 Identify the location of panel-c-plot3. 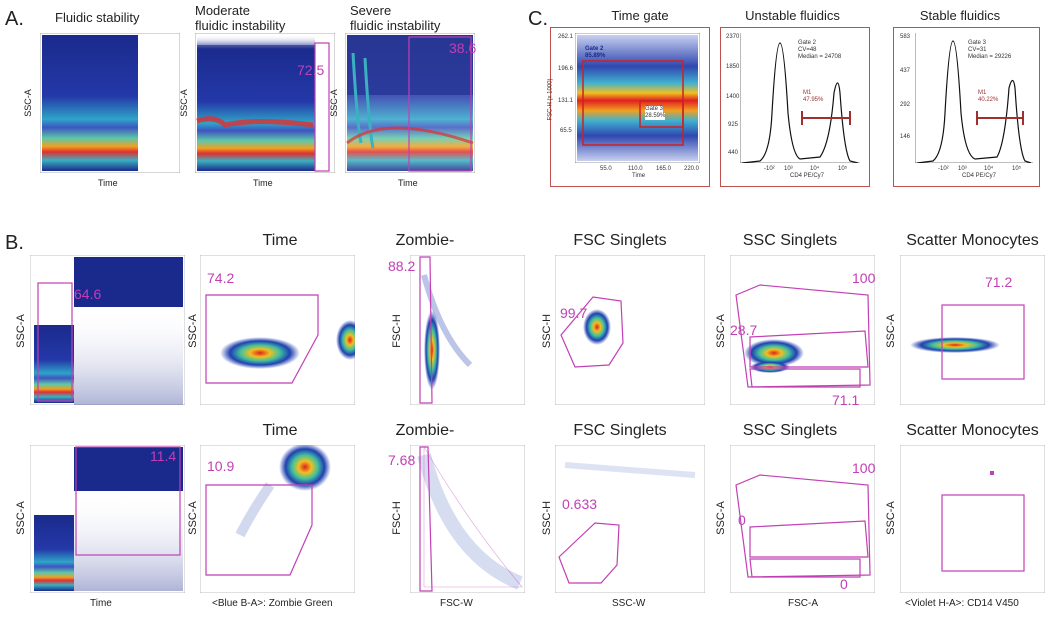
(974, 98).